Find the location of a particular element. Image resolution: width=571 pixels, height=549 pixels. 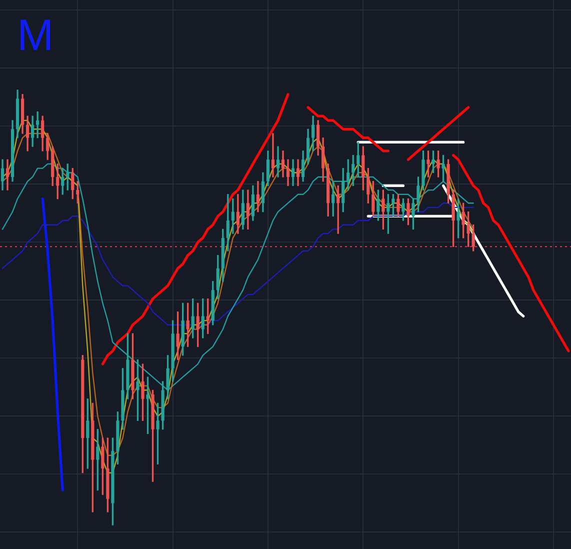

text: M is located at coordinates (35, 35).